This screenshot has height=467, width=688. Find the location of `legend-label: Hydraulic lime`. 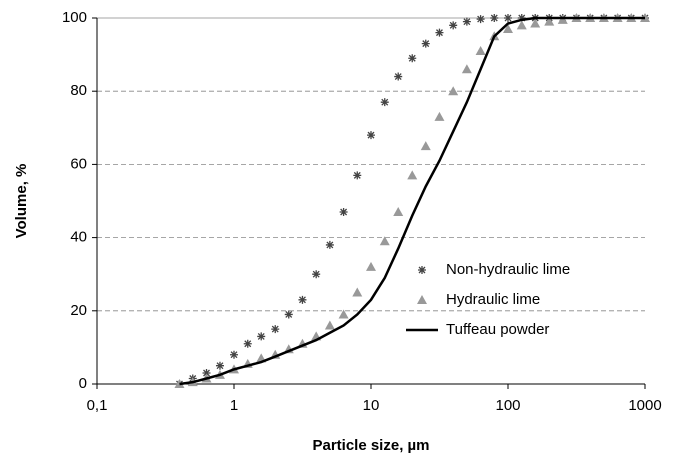

legend-label: Hydraulic lime is located at coordinates (493, 299).